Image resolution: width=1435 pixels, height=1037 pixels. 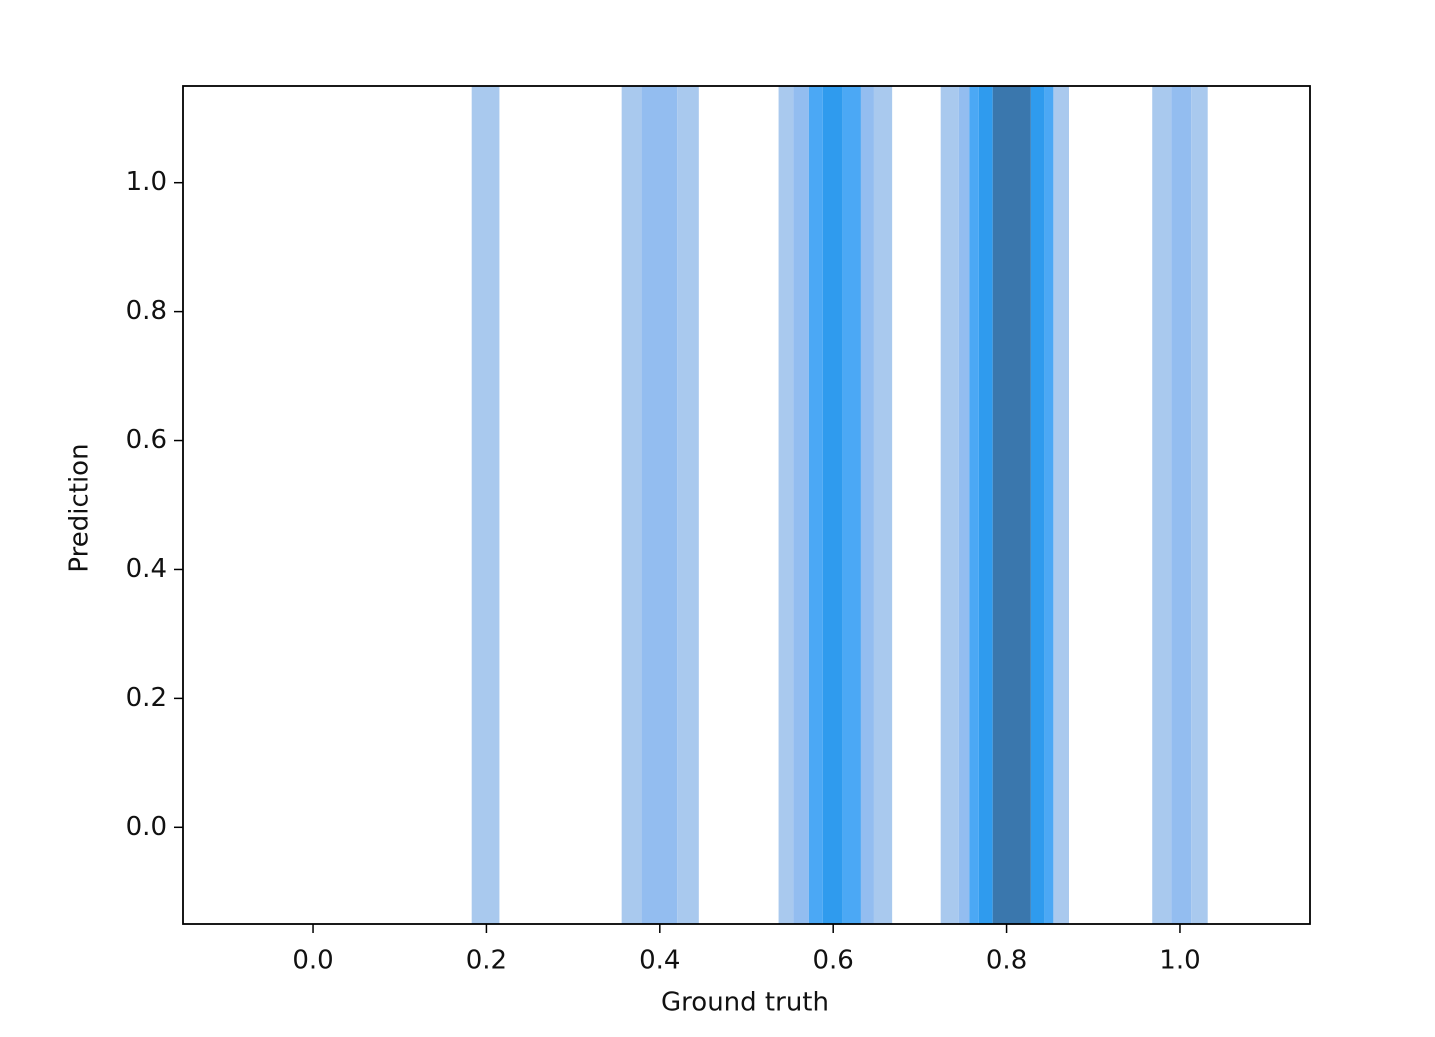 What do you see at coordinates (146, 569) in the screenshot?
I see `y-tick-label: 0.4` at bounding box center [146, 569].